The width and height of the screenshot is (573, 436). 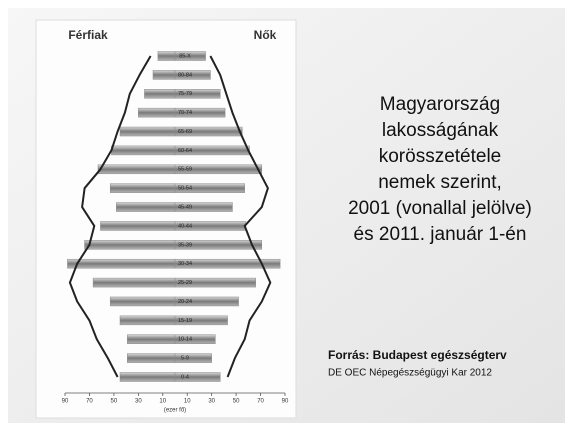 What do you see at coordinates (88, 35) in the screenshot?
I see `male-label: Férfiak` at bounding box center [88, 35].